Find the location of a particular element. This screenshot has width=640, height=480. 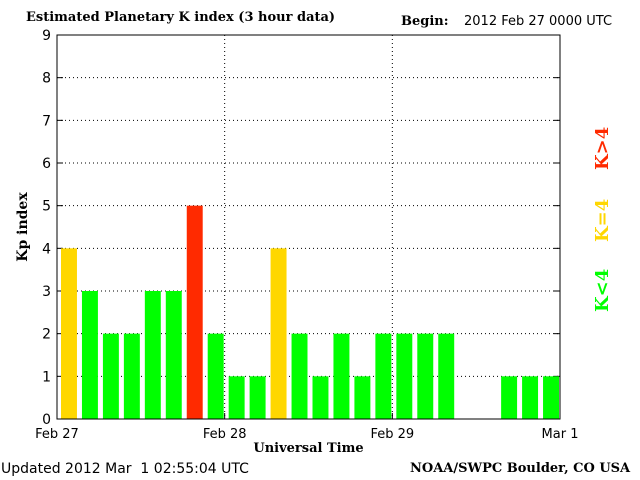

x-tick-label: Feb 29 is located at coordinates (392, 434).